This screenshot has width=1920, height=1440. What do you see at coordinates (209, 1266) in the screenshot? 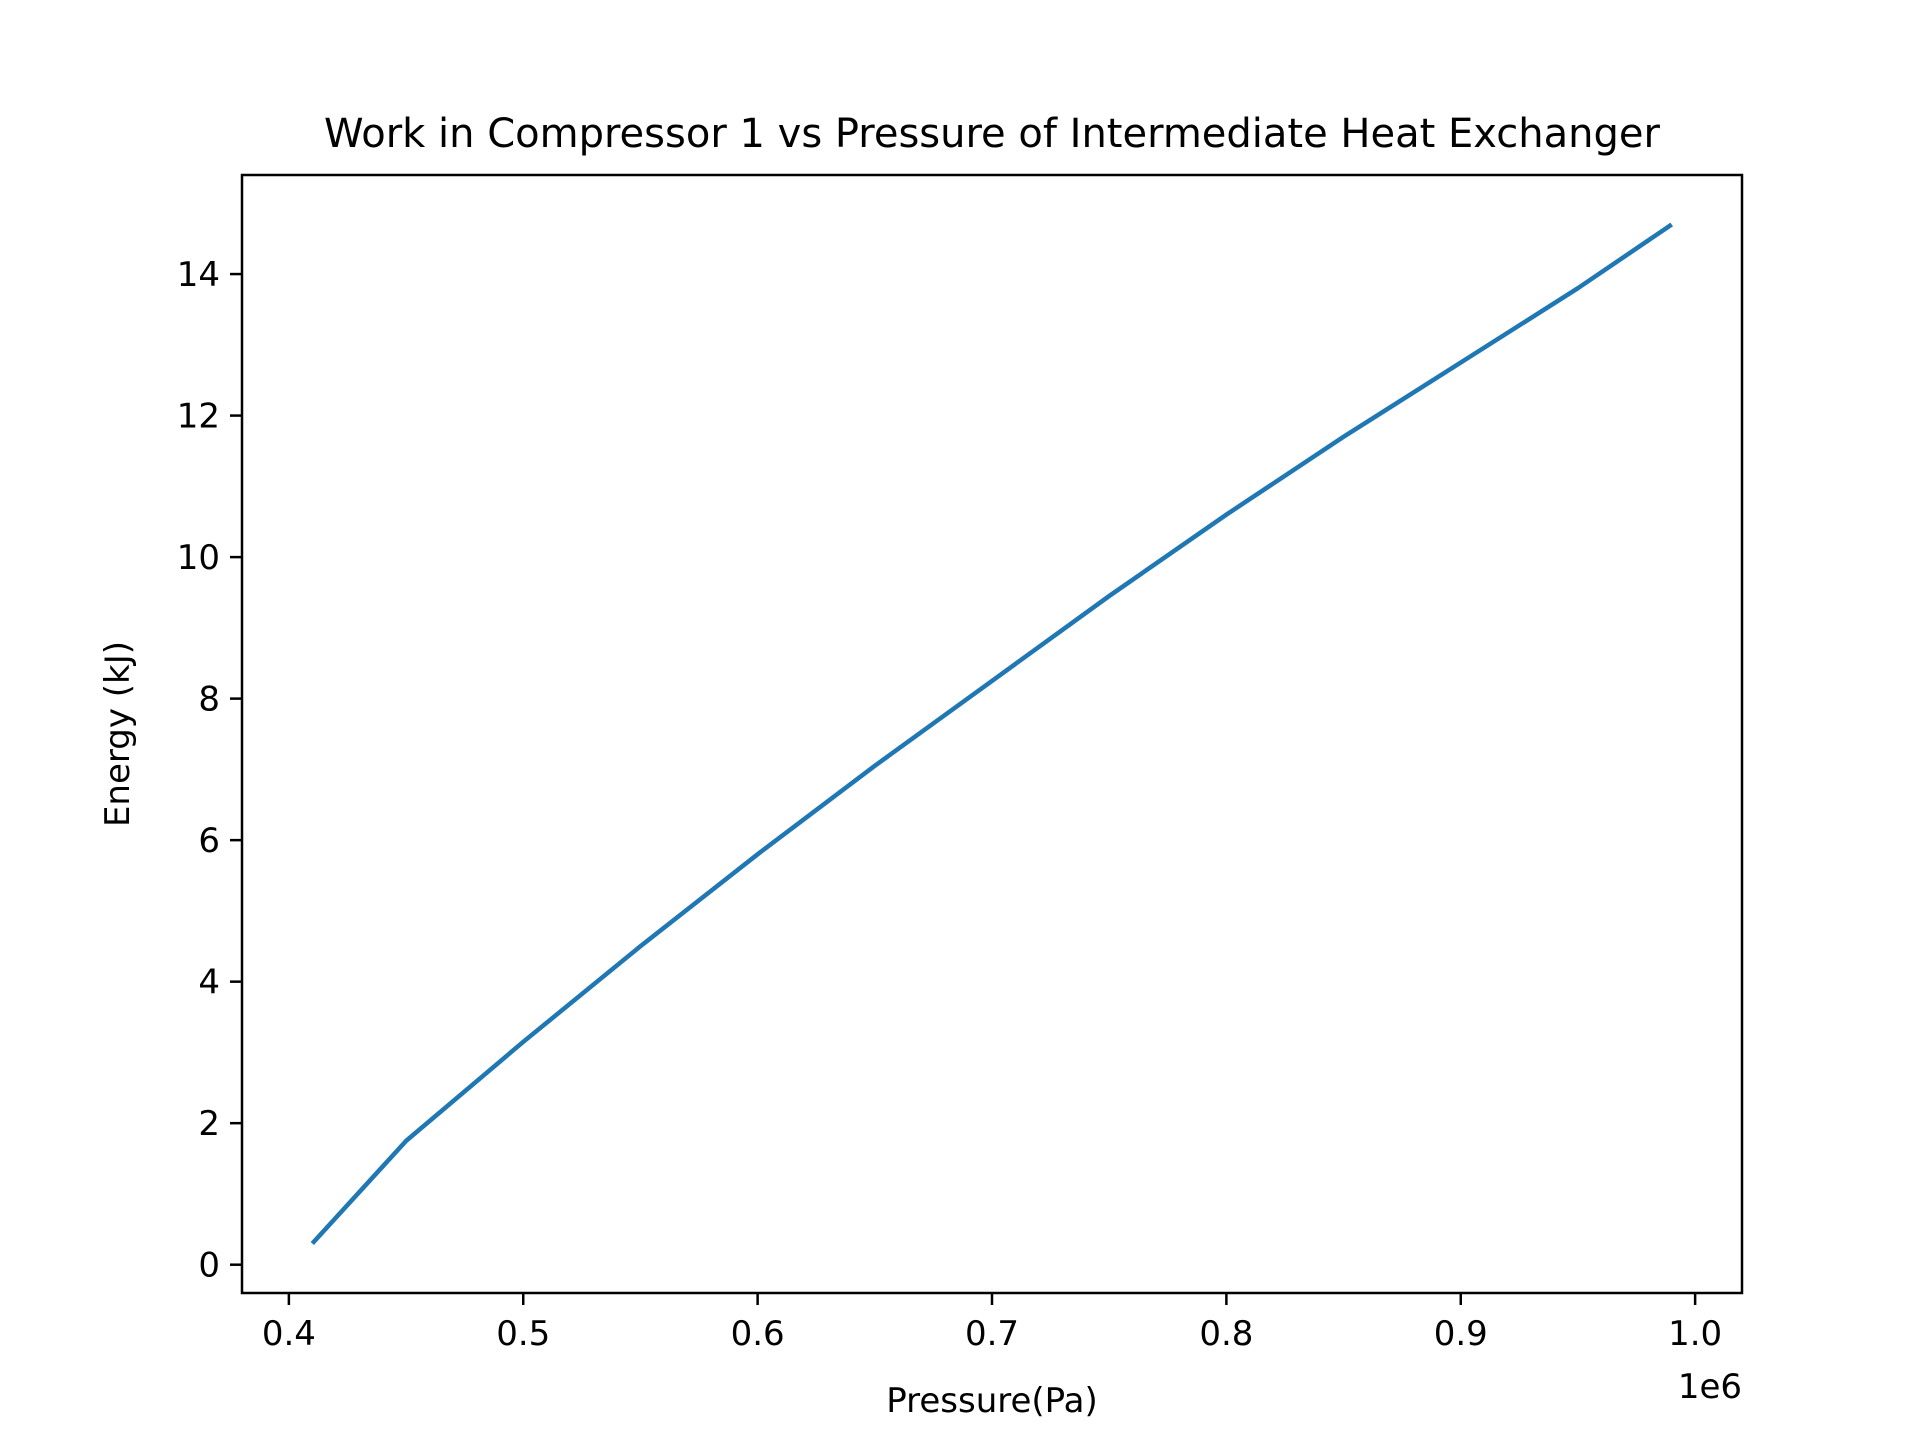
I see `y-tick-label: 0` at bounding box center [209, 1266].